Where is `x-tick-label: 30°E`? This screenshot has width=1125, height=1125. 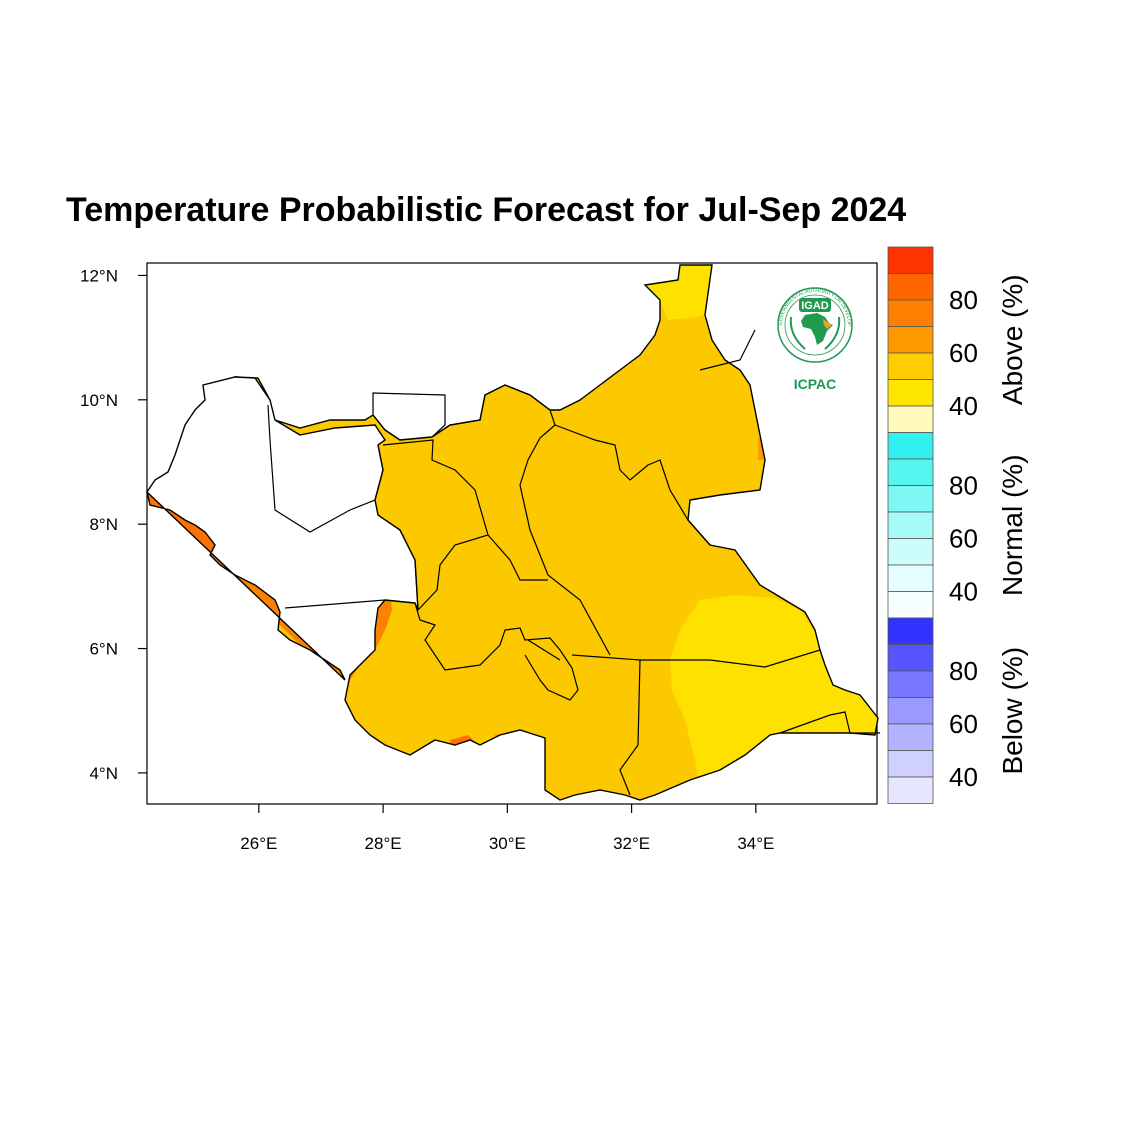
x-tick-label: 30°E is located at coordinates (507, 843).